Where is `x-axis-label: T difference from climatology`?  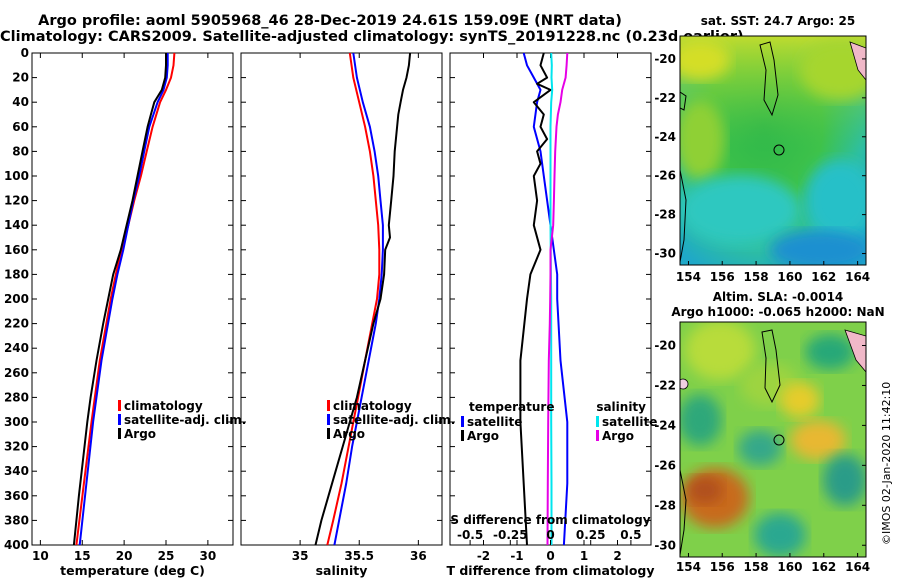
x-axis-label: T difference from climatology is located at coordinates (550, 570).